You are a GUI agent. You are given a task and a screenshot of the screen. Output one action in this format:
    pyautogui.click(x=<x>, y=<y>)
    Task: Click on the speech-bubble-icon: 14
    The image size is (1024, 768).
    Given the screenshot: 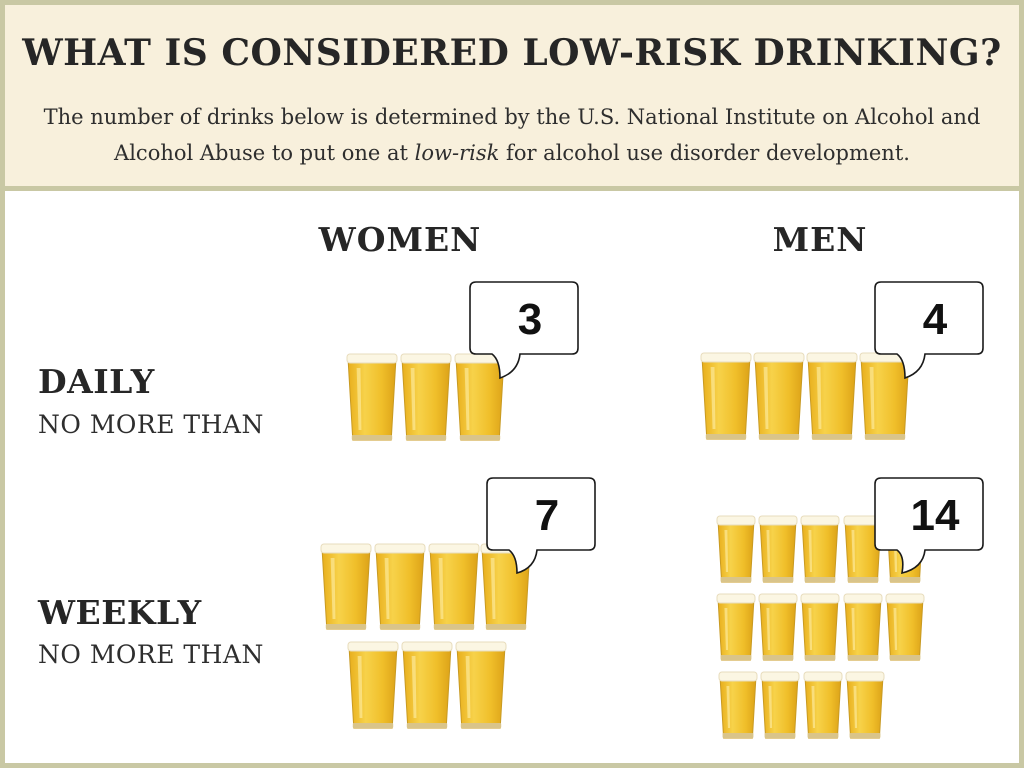 What is the action you would take?
    pyautogui.click(x=929, y=526)
    